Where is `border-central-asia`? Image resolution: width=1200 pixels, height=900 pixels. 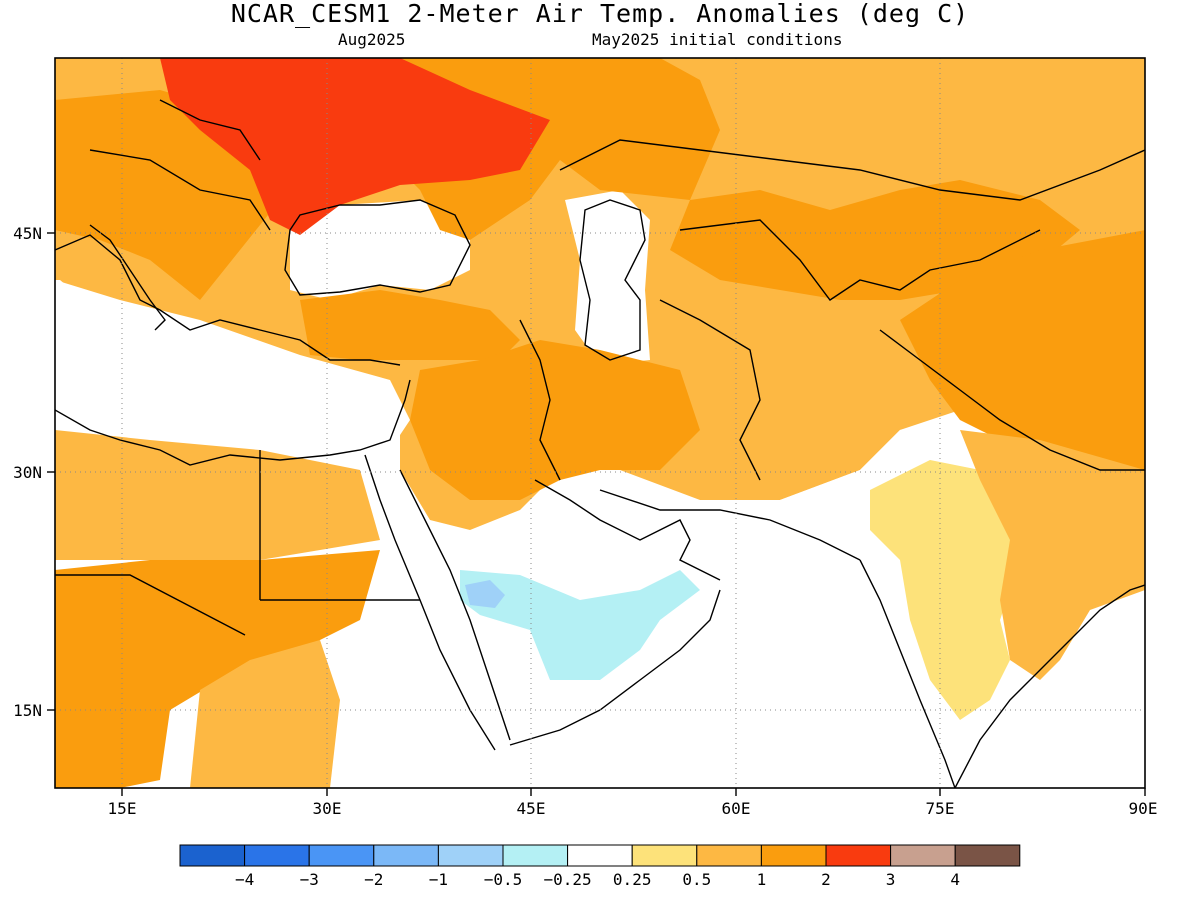 border-central-asia is located at coordinates (860, 260).